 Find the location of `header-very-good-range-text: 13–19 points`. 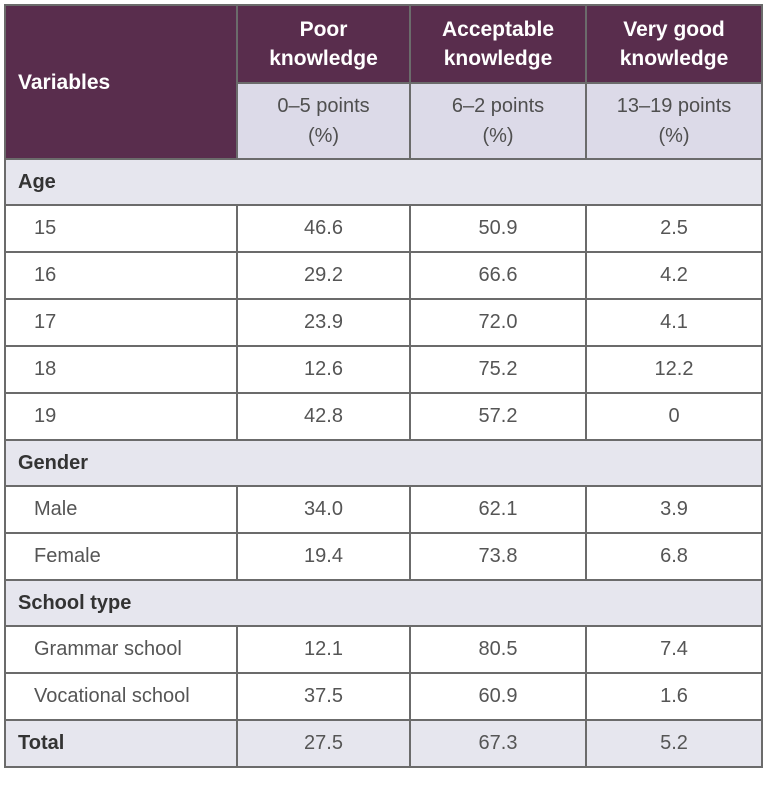

header-very-good-range-text: 13–19 points is located at coordinates (674, 106).